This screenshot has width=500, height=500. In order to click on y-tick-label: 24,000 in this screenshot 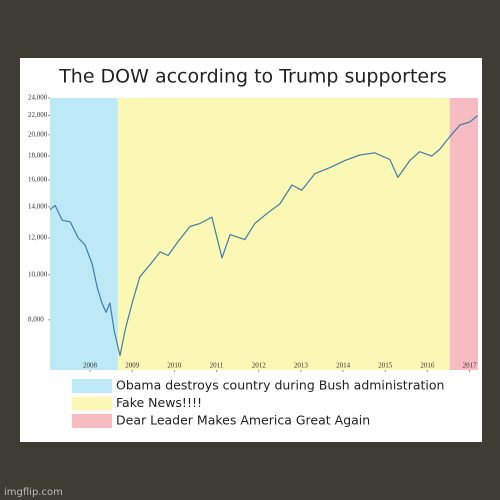, I will do `click(38, 98)`.